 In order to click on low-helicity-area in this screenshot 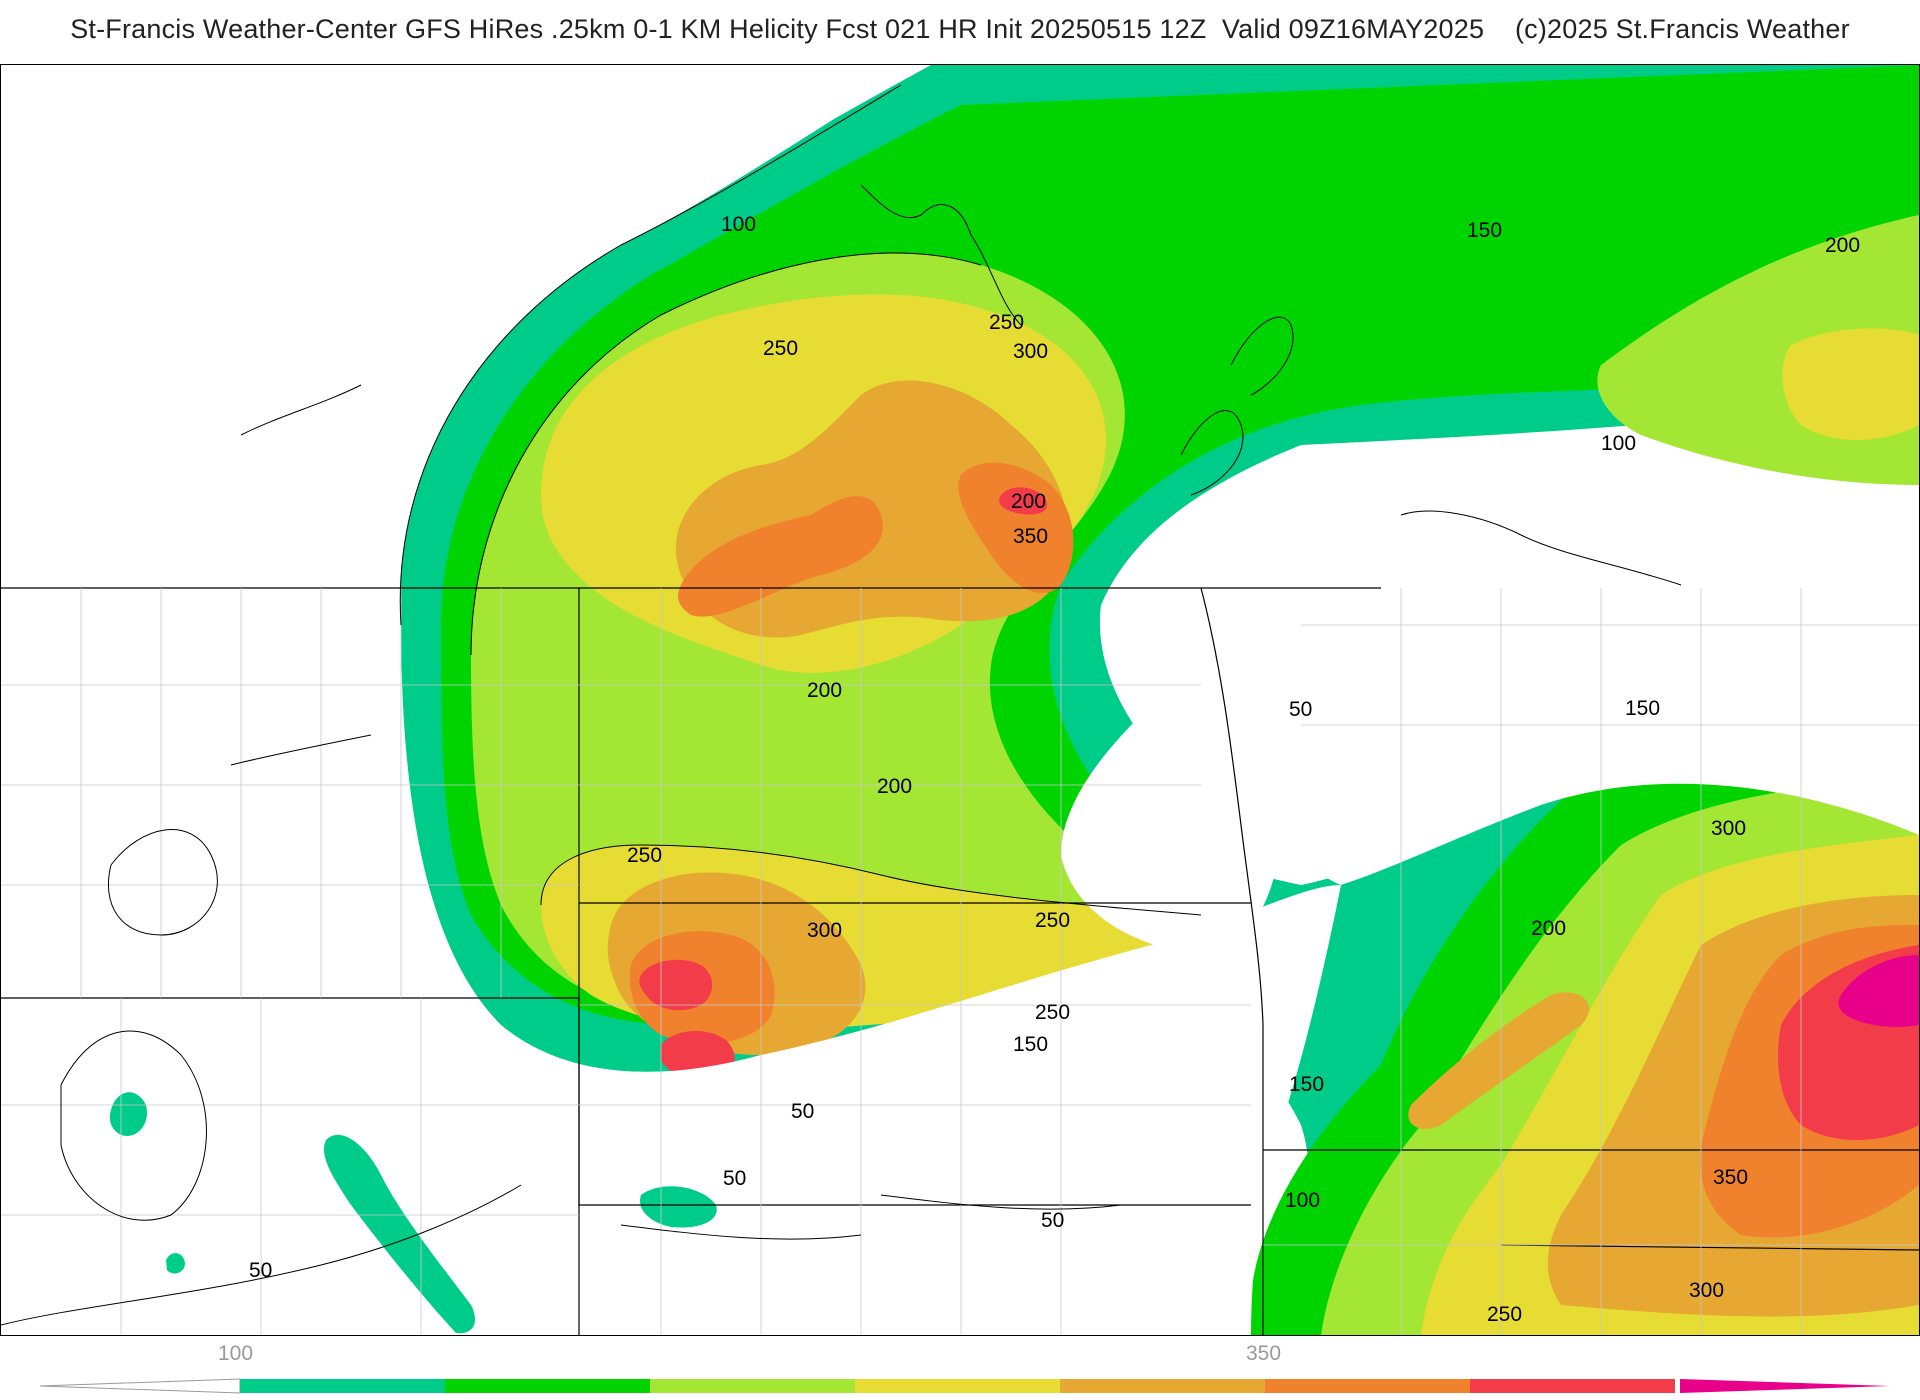, I will do `click(1191, 806)`.